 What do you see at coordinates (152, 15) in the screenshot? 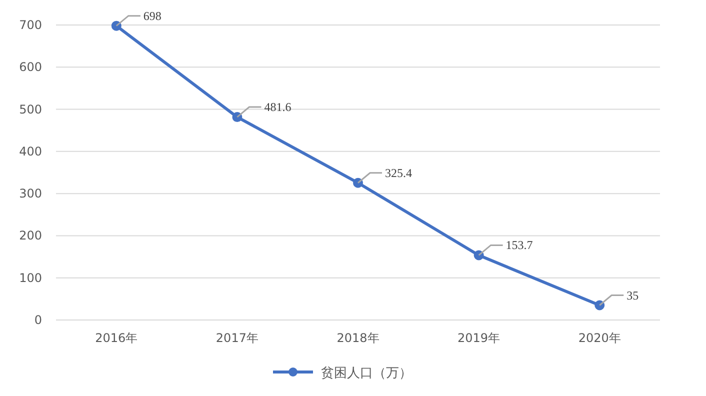
I see `data-label: 698` at bounding box center [152, 15].